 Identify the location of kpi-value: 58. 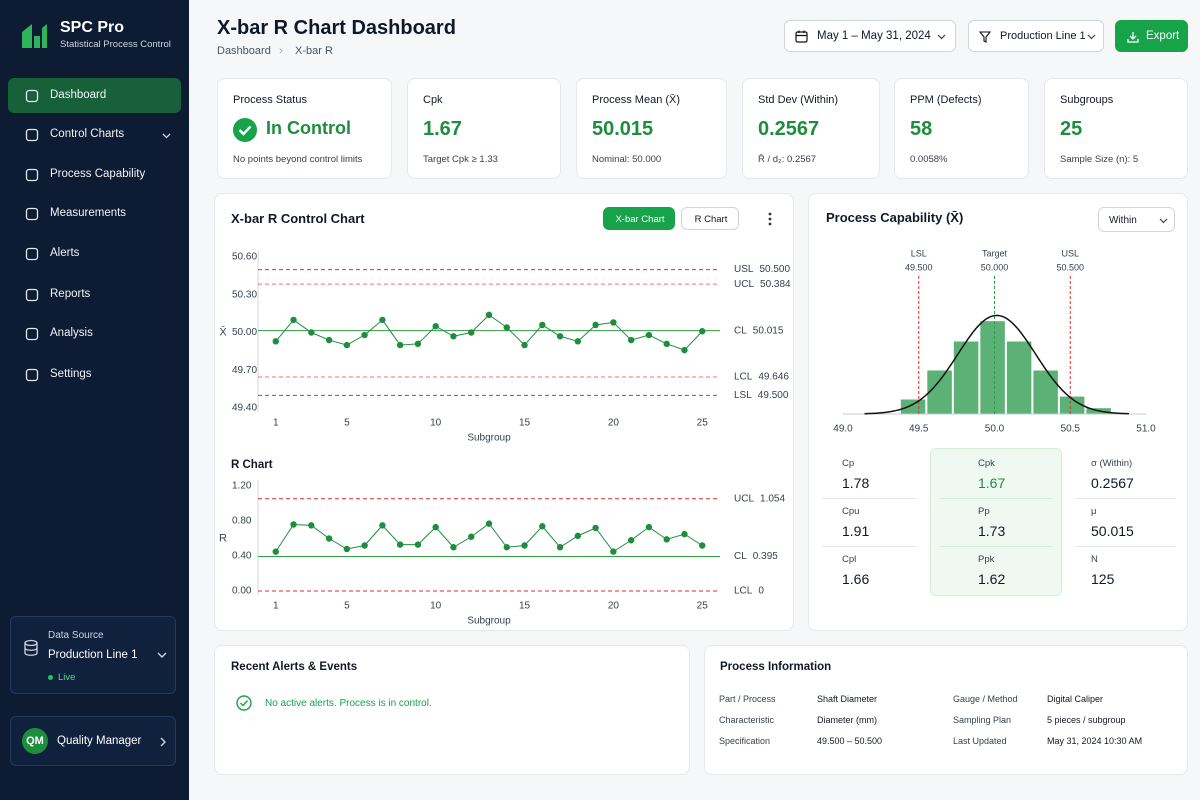
(921, 129).